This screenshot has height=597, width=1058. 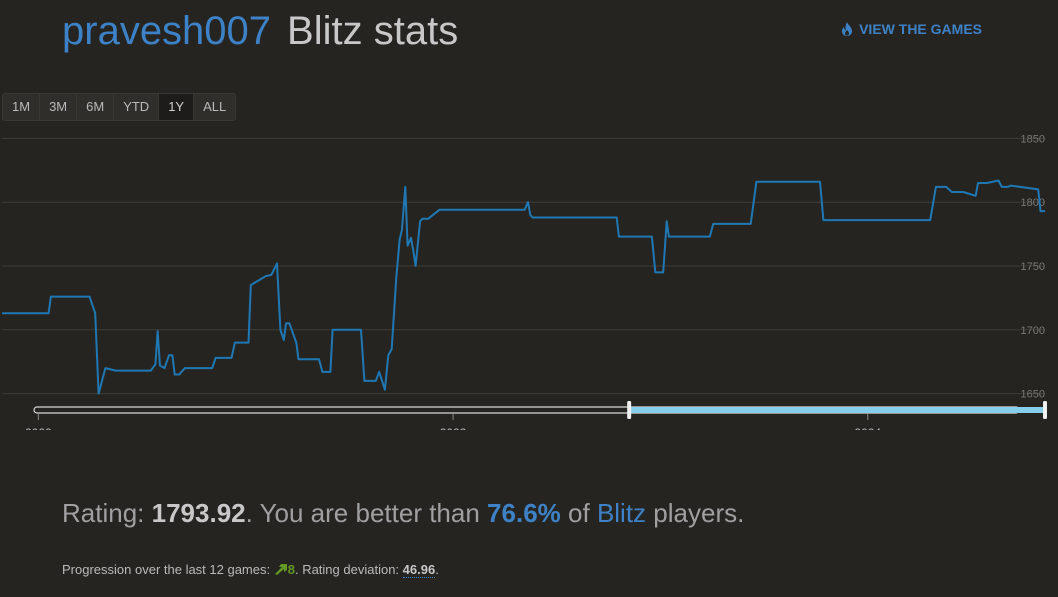 I want to click on rating-deviation-value: 46.96, so click(x=419, y=570).